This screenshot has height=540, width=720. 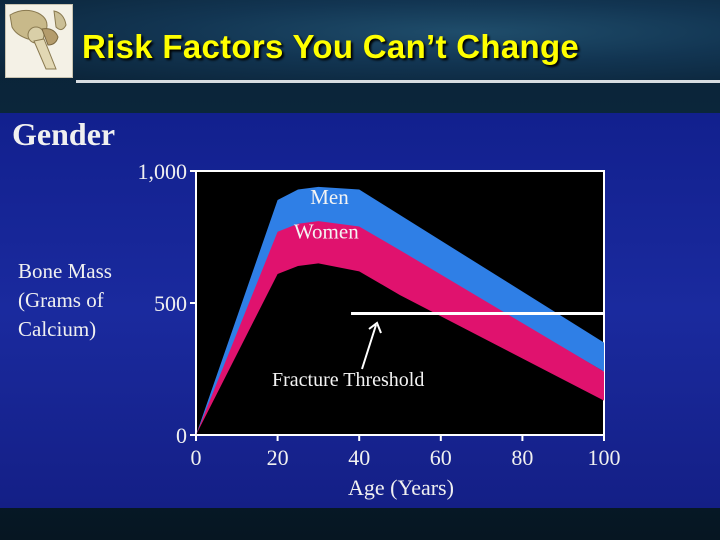 I want to click on y-tick-label: 1,000, so click(x=163, y=171).